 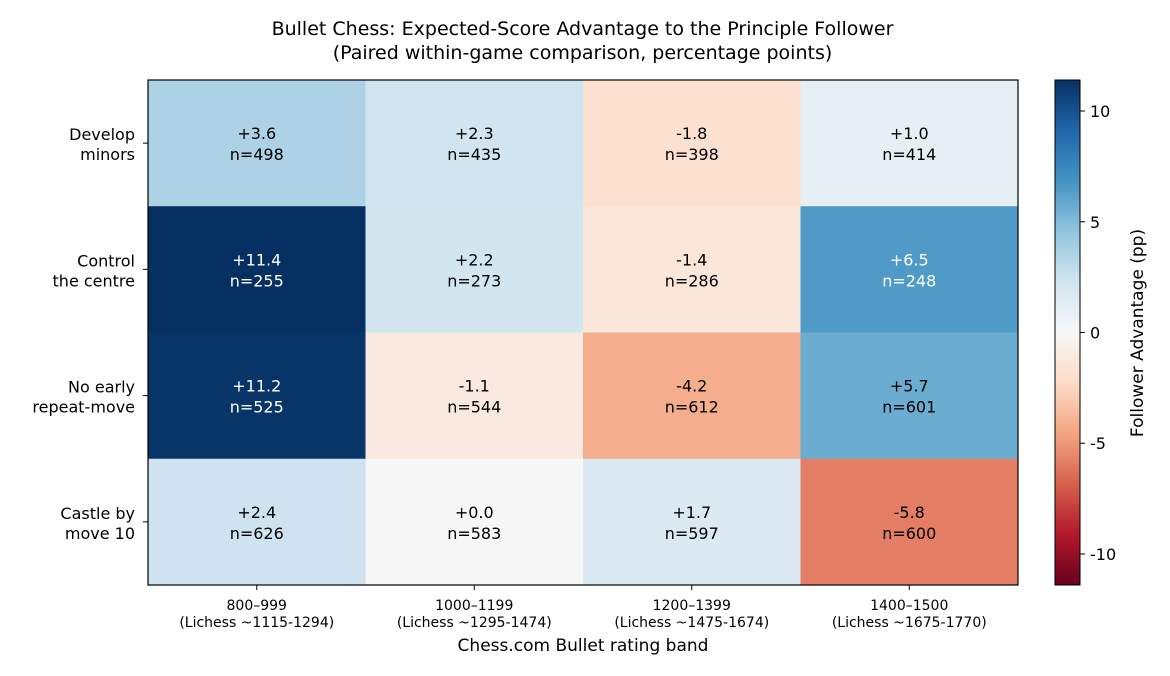 I want to click on cell-value-label: +11.4, so click(x=256, y=259).